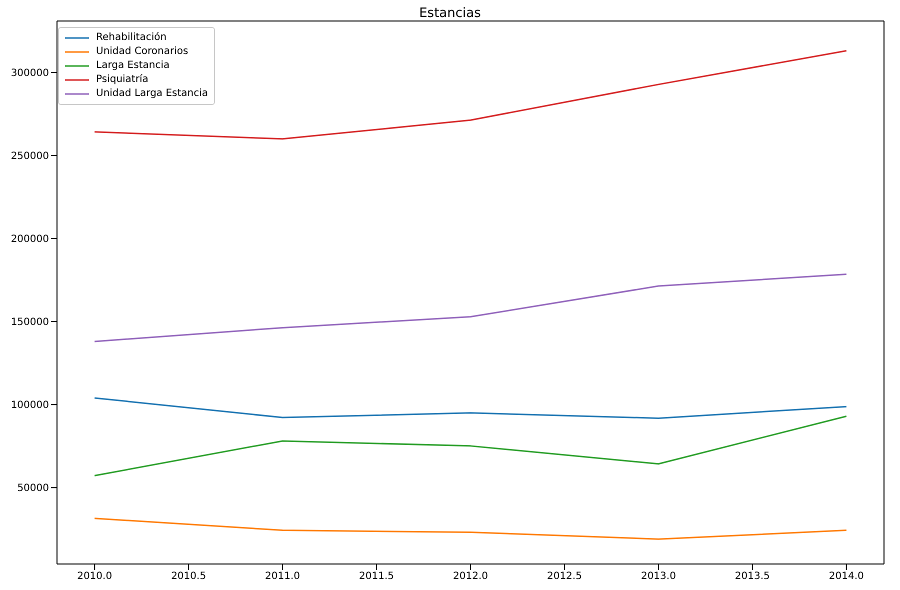 The width and height of the screenshot is (900, 590). I want to click on legend-label: Psiquiatría, so click(122, 80).